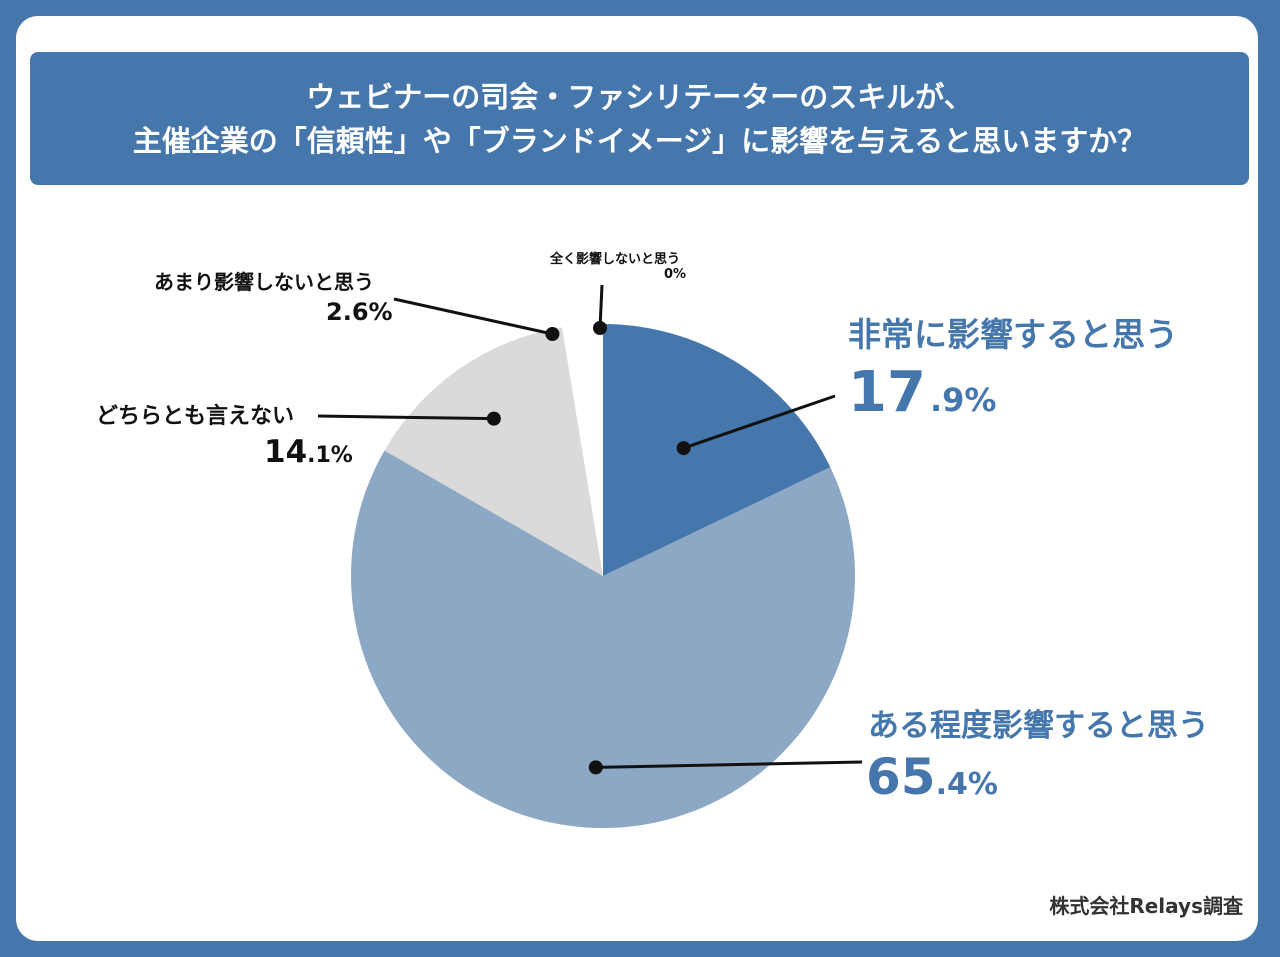 This screenshot has width=1280, height=957. I want to click on leader-strongly-disagree, so click(601, 306).